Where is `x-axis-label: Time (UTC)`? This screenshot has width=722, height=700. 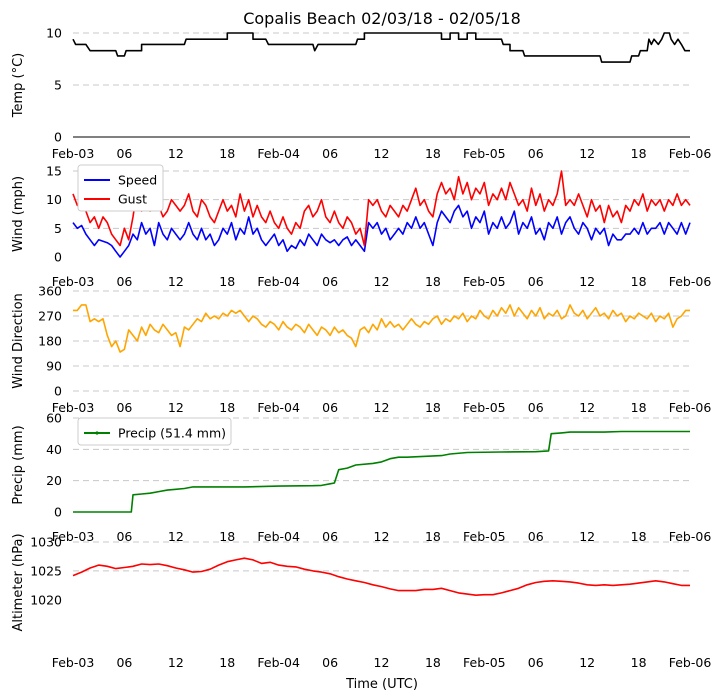
x-axis-label: Time (UTC) is located at coordinates (381, 684).